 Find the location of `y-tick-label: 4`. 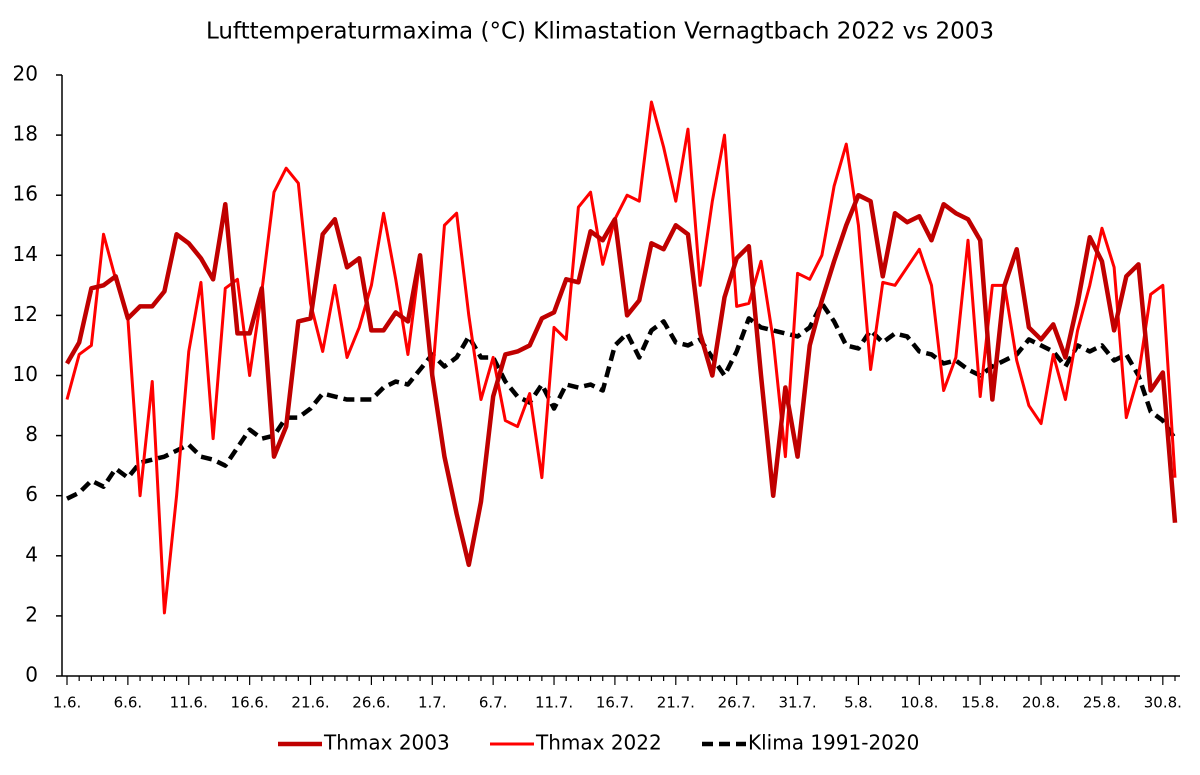

y-tick-label: 4 is located at coordinates (31, 554).